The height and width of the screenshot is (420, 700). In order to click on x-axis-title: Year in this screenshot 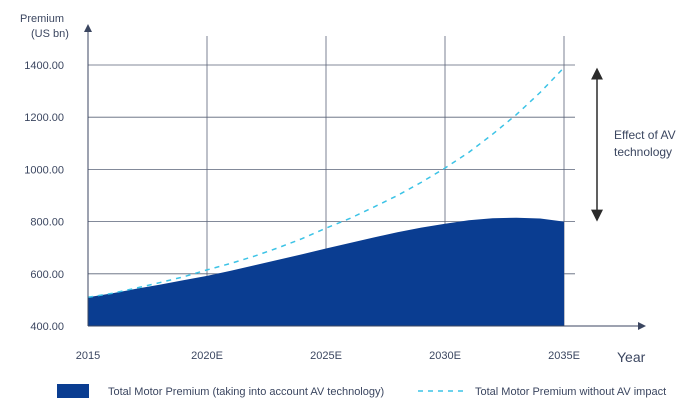, I will do `click(631, 357)`.